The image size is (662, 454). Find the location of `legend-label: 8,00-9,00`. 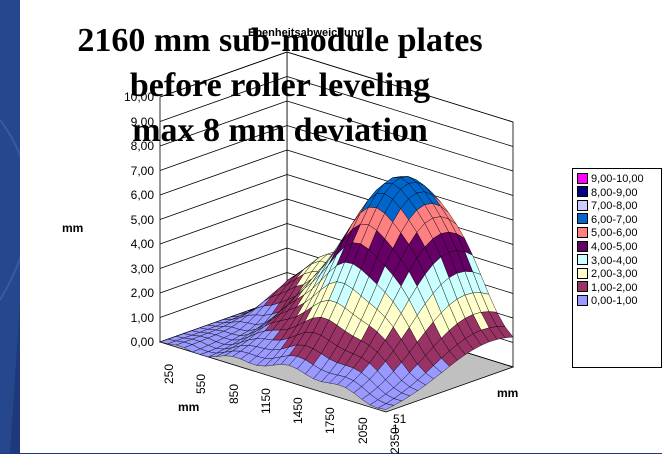

legend-label: 8,00-9,00 is located at coordinates (614, 192).